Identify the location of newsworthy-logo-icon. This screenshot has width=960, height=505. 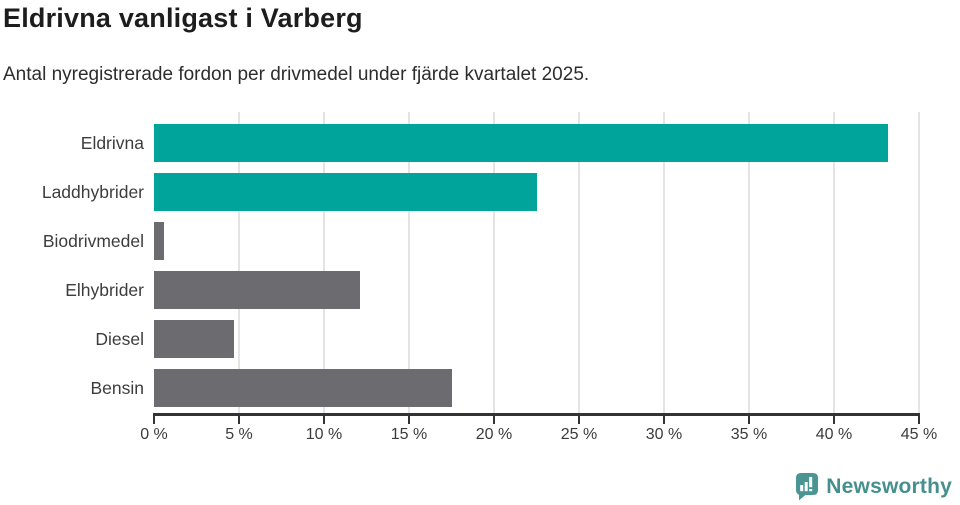
(807, 487).